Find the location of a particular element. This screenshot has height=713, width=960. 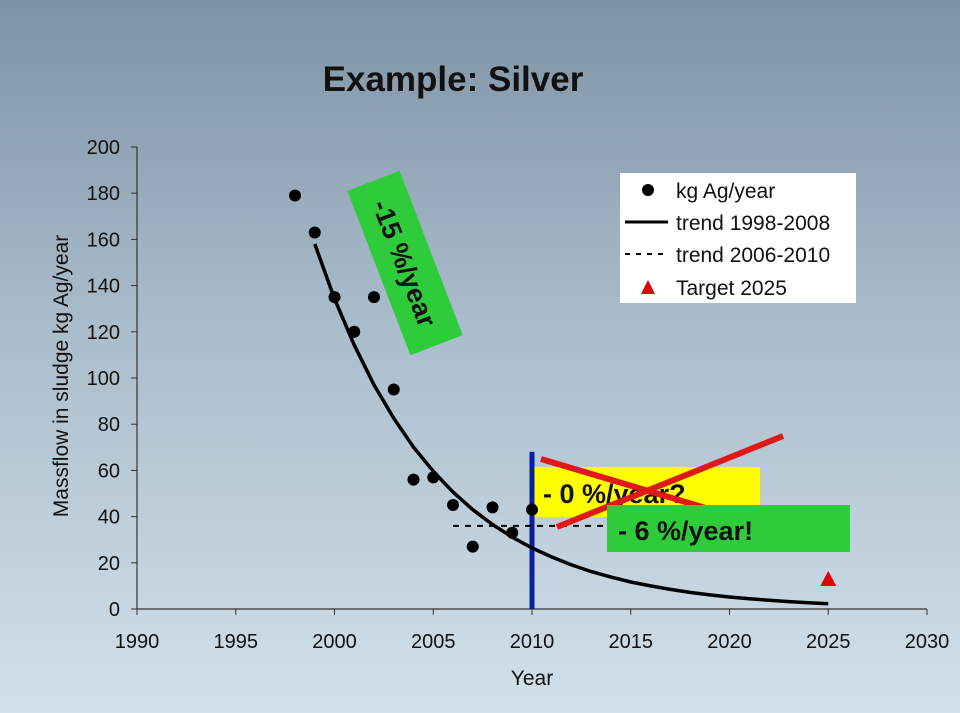

y-tick-label: 60 is located at coordinates (109, 471).